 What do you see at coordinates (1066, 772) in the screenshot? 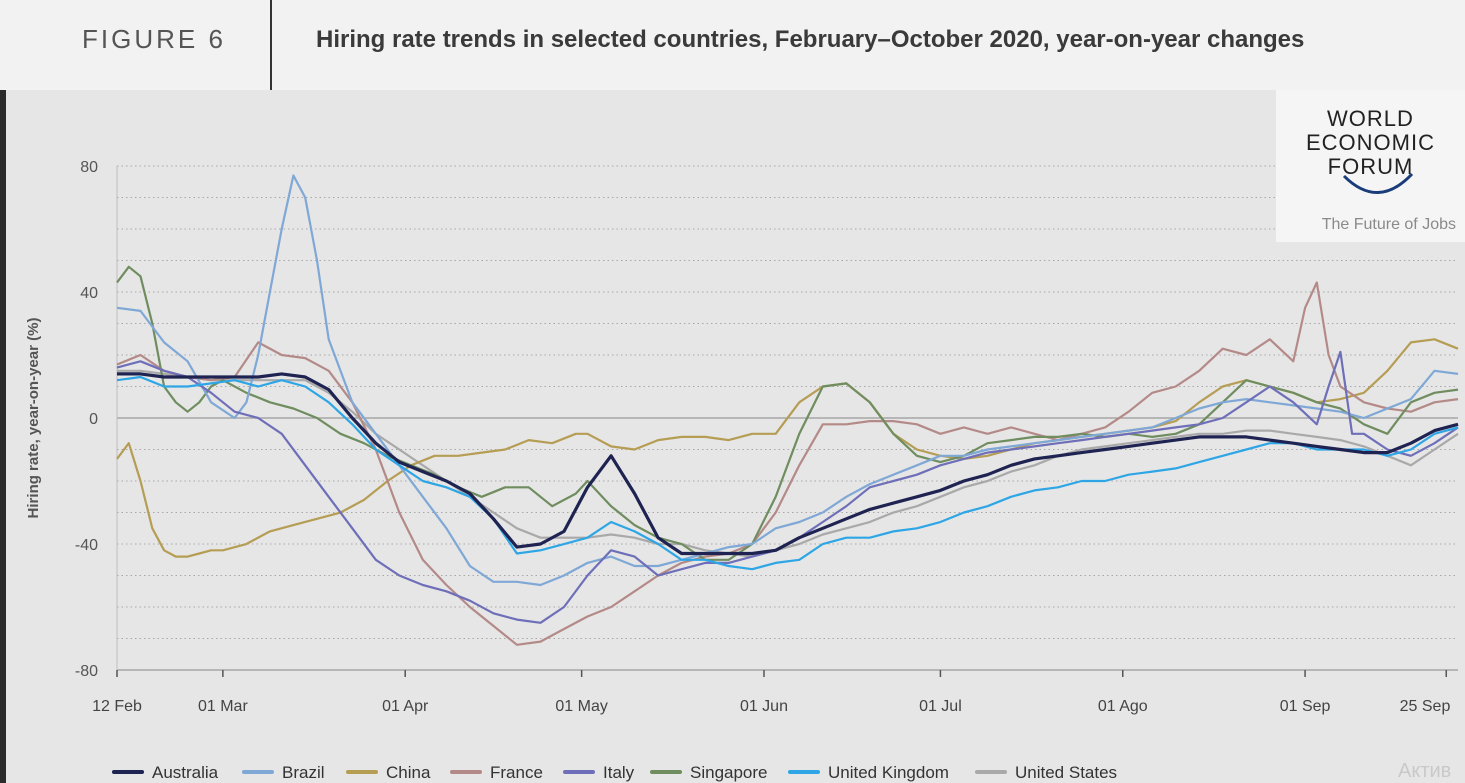
I see `legend-label: United States` at bounding box center [1066, 772].